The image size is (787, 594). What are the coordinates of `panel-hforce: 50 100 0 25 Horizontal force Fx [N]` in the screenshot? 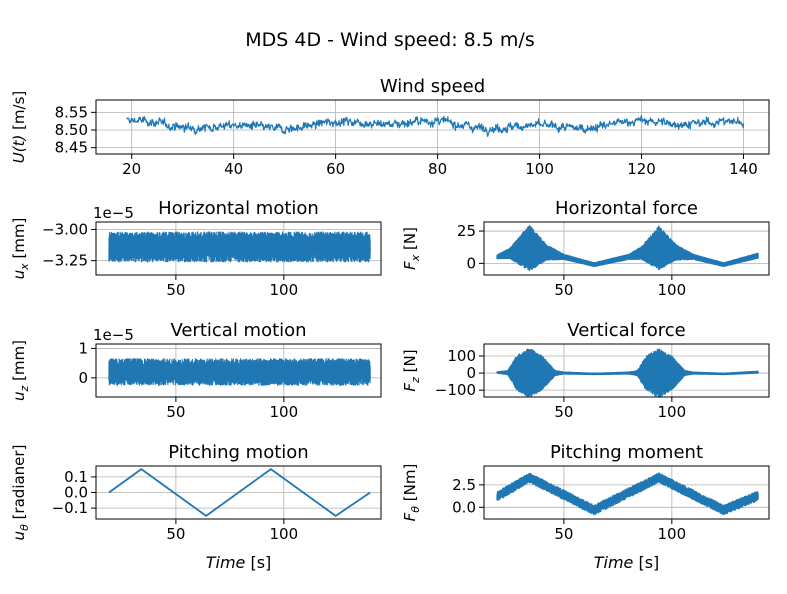 It's located at (585, 248).